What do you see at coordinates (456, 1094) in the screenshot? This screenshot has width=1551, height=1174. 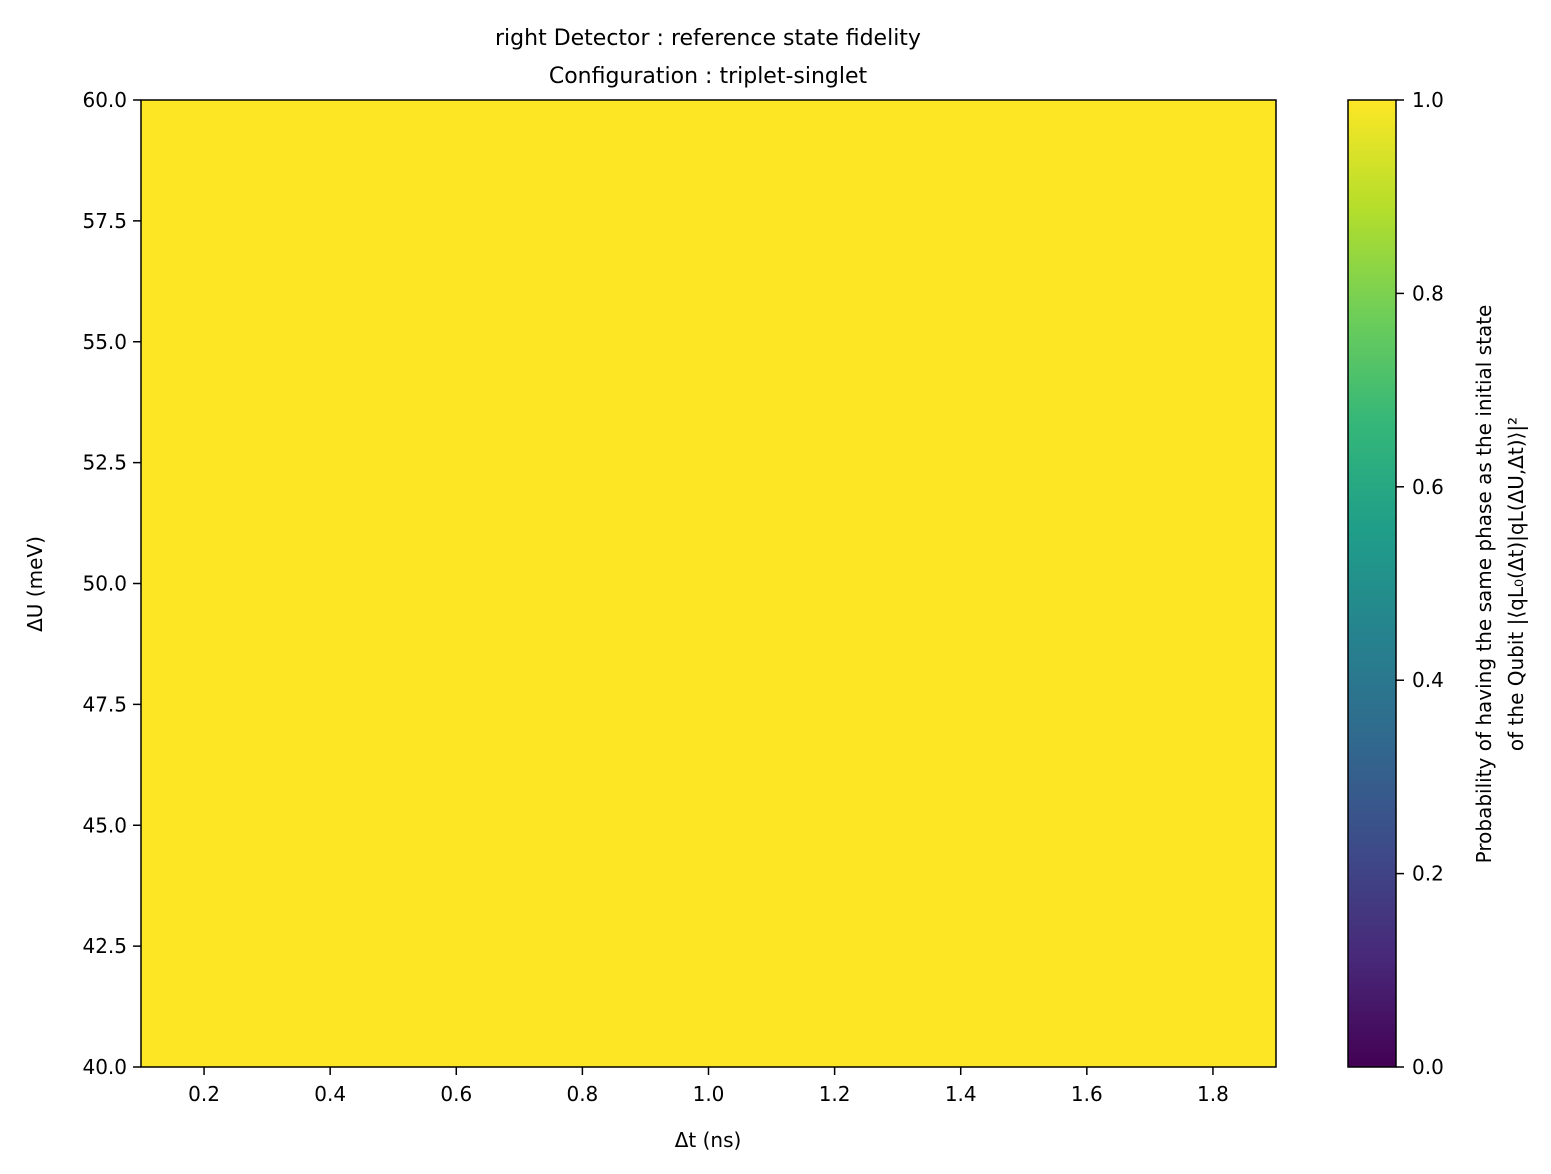 I see `x-tick-label: 0.6` at bounding box center [456, 1094].